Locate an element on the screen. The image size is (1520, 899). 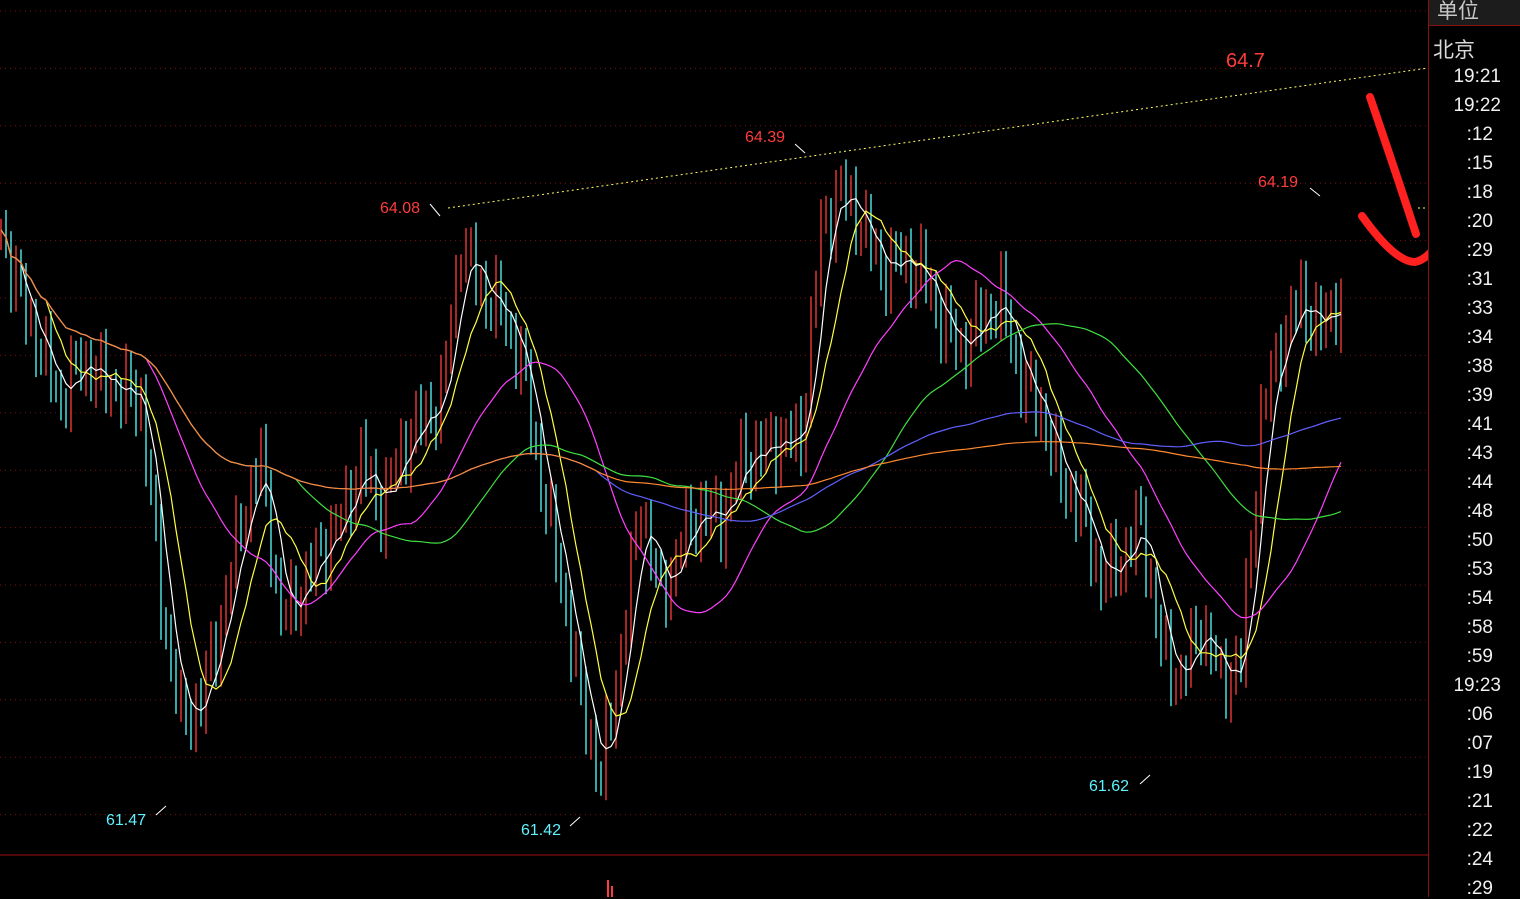
time-label: :07 is located at coordinates (1479, 743).